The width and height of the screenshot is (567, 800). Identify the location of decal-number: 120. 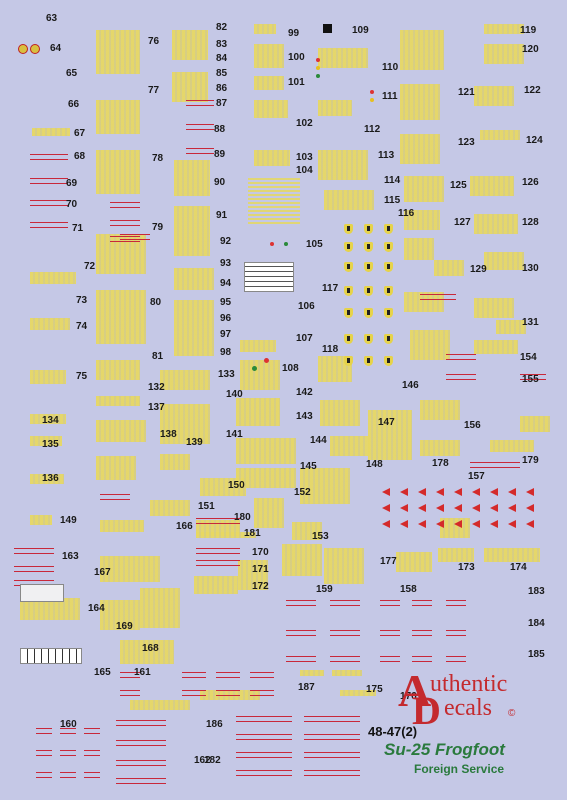
(530, 49).